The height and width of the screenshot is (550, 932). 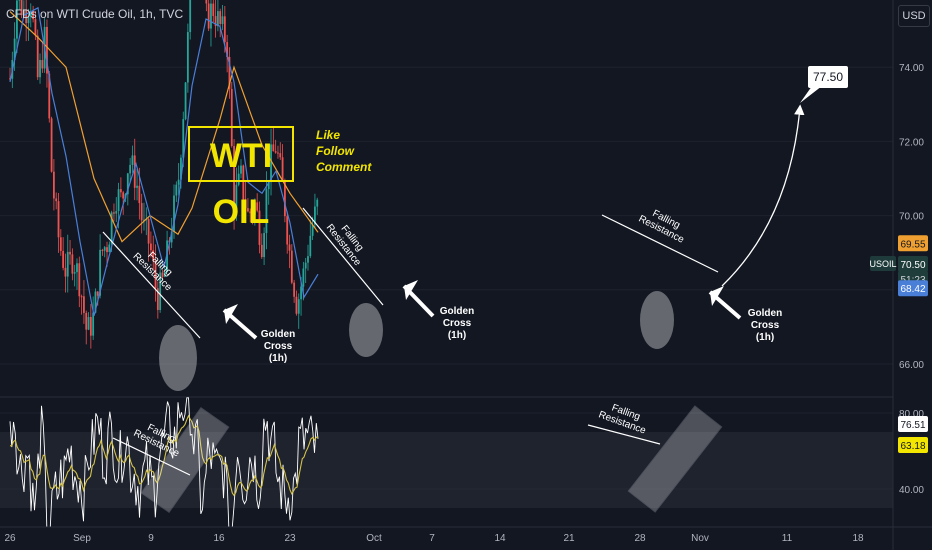 I want to click on target-callout-text: 77.50, so click(x=828, y=77).